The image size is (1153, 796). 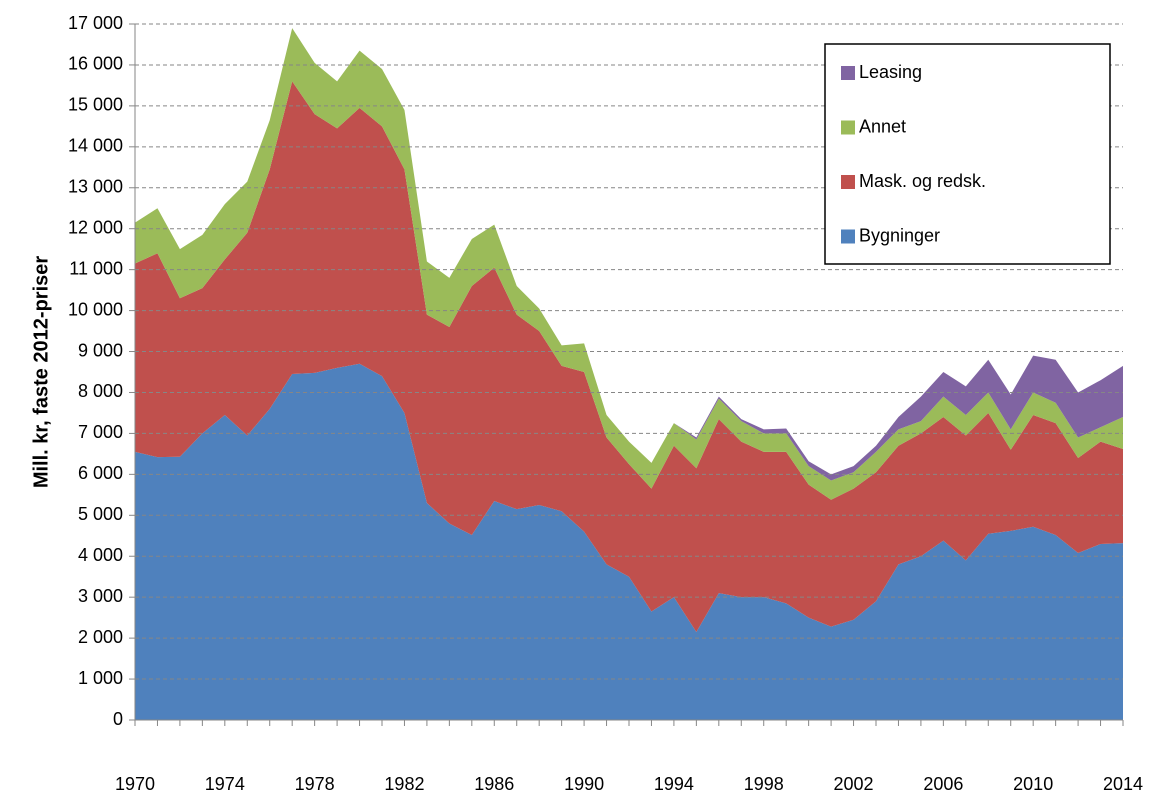 I want to click on y-tick-label: 5 000, so click(x=100, y=514).